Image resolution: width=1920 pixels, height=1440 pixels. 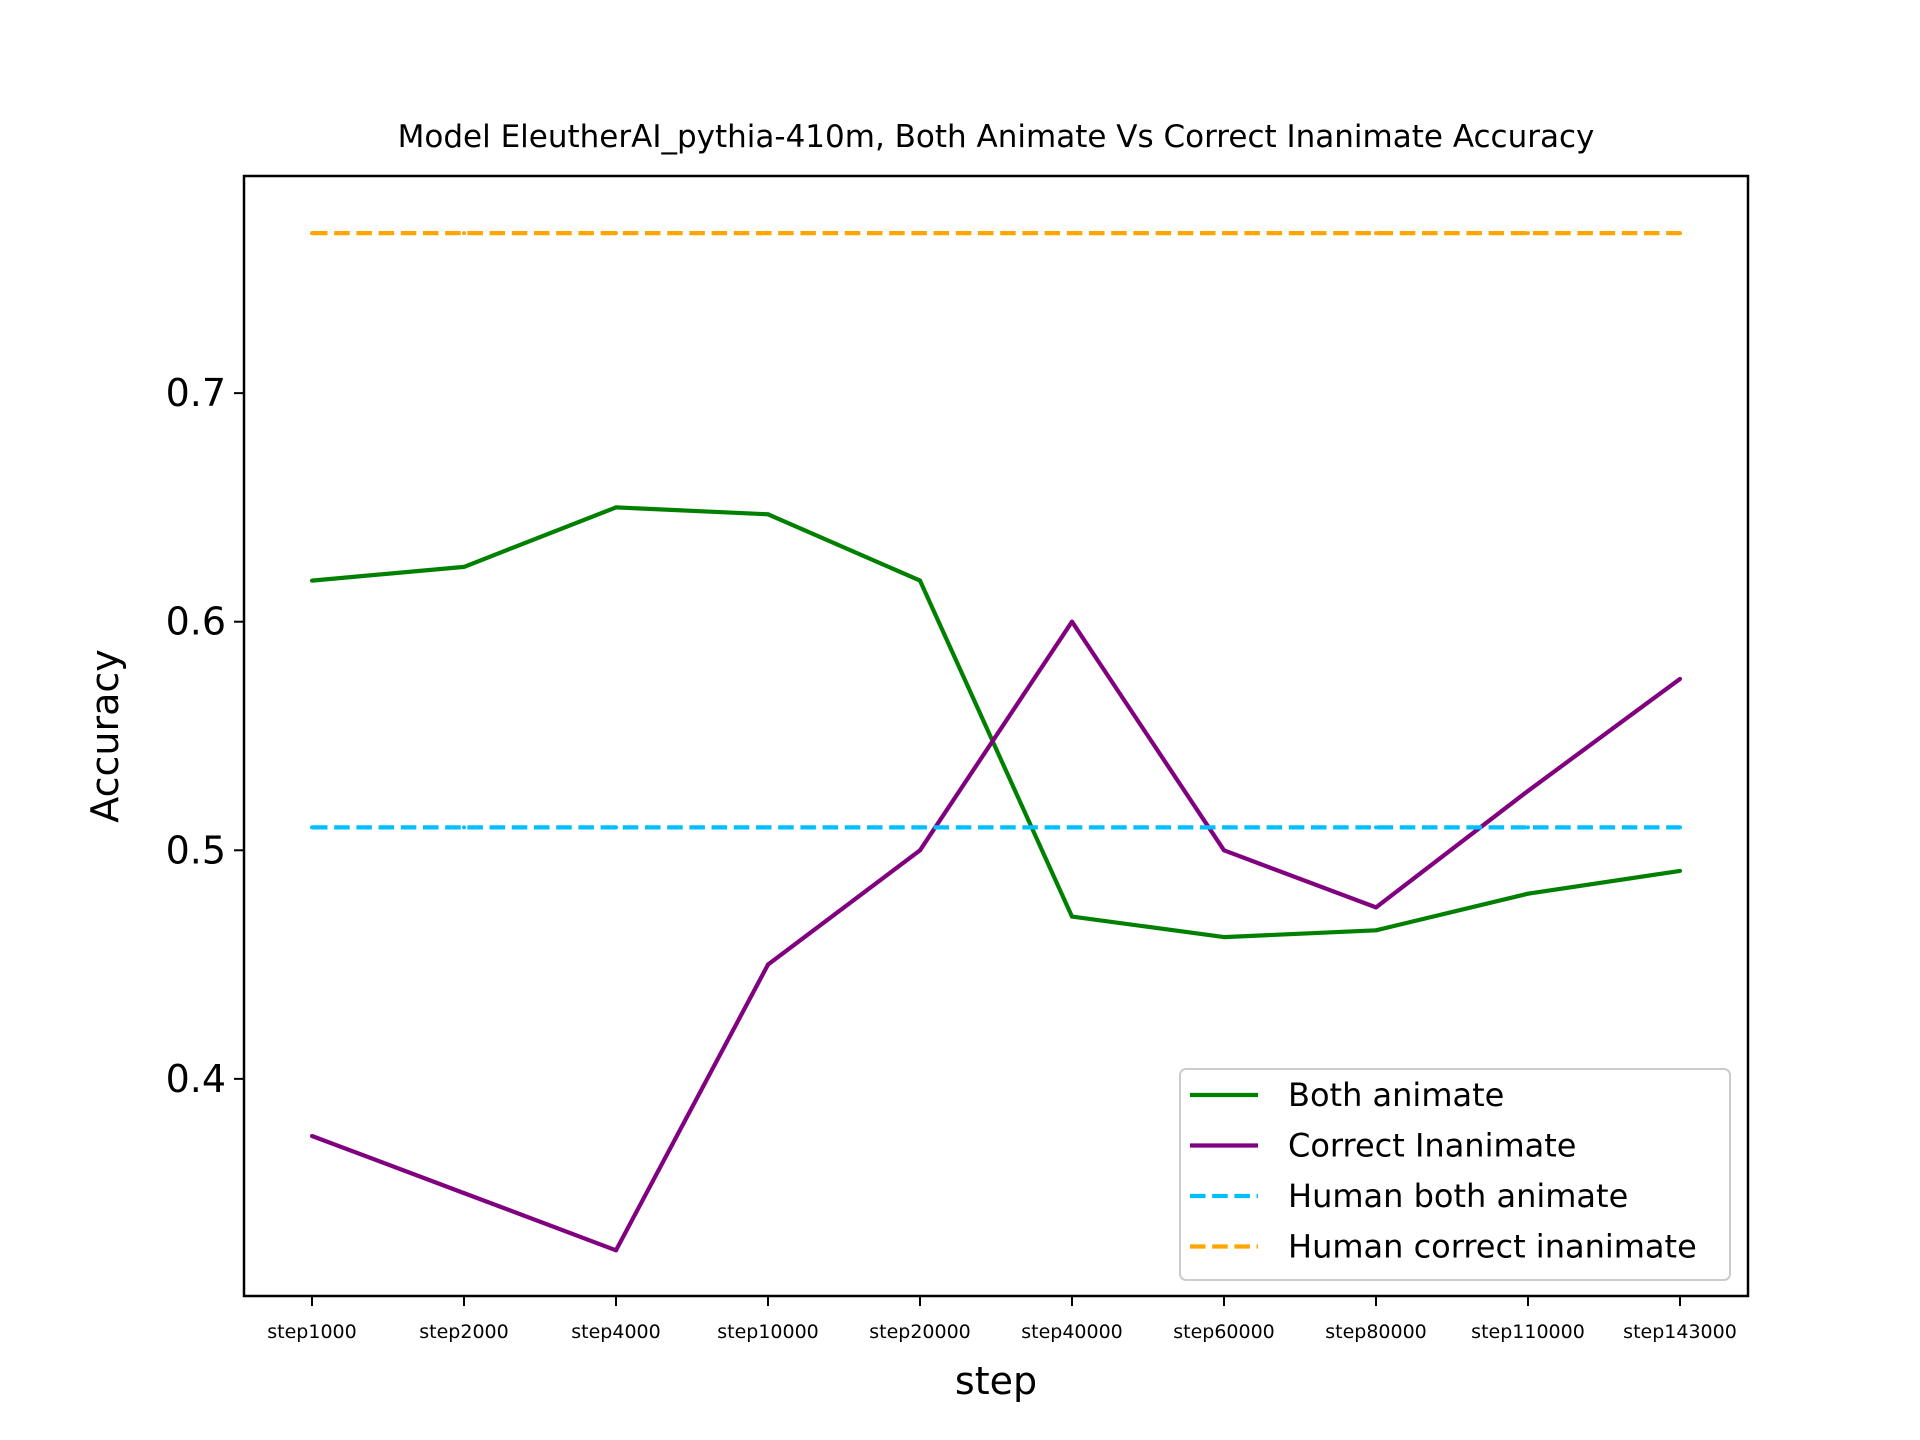 I want to click on legend-box, so click(x=1455, y=1174).